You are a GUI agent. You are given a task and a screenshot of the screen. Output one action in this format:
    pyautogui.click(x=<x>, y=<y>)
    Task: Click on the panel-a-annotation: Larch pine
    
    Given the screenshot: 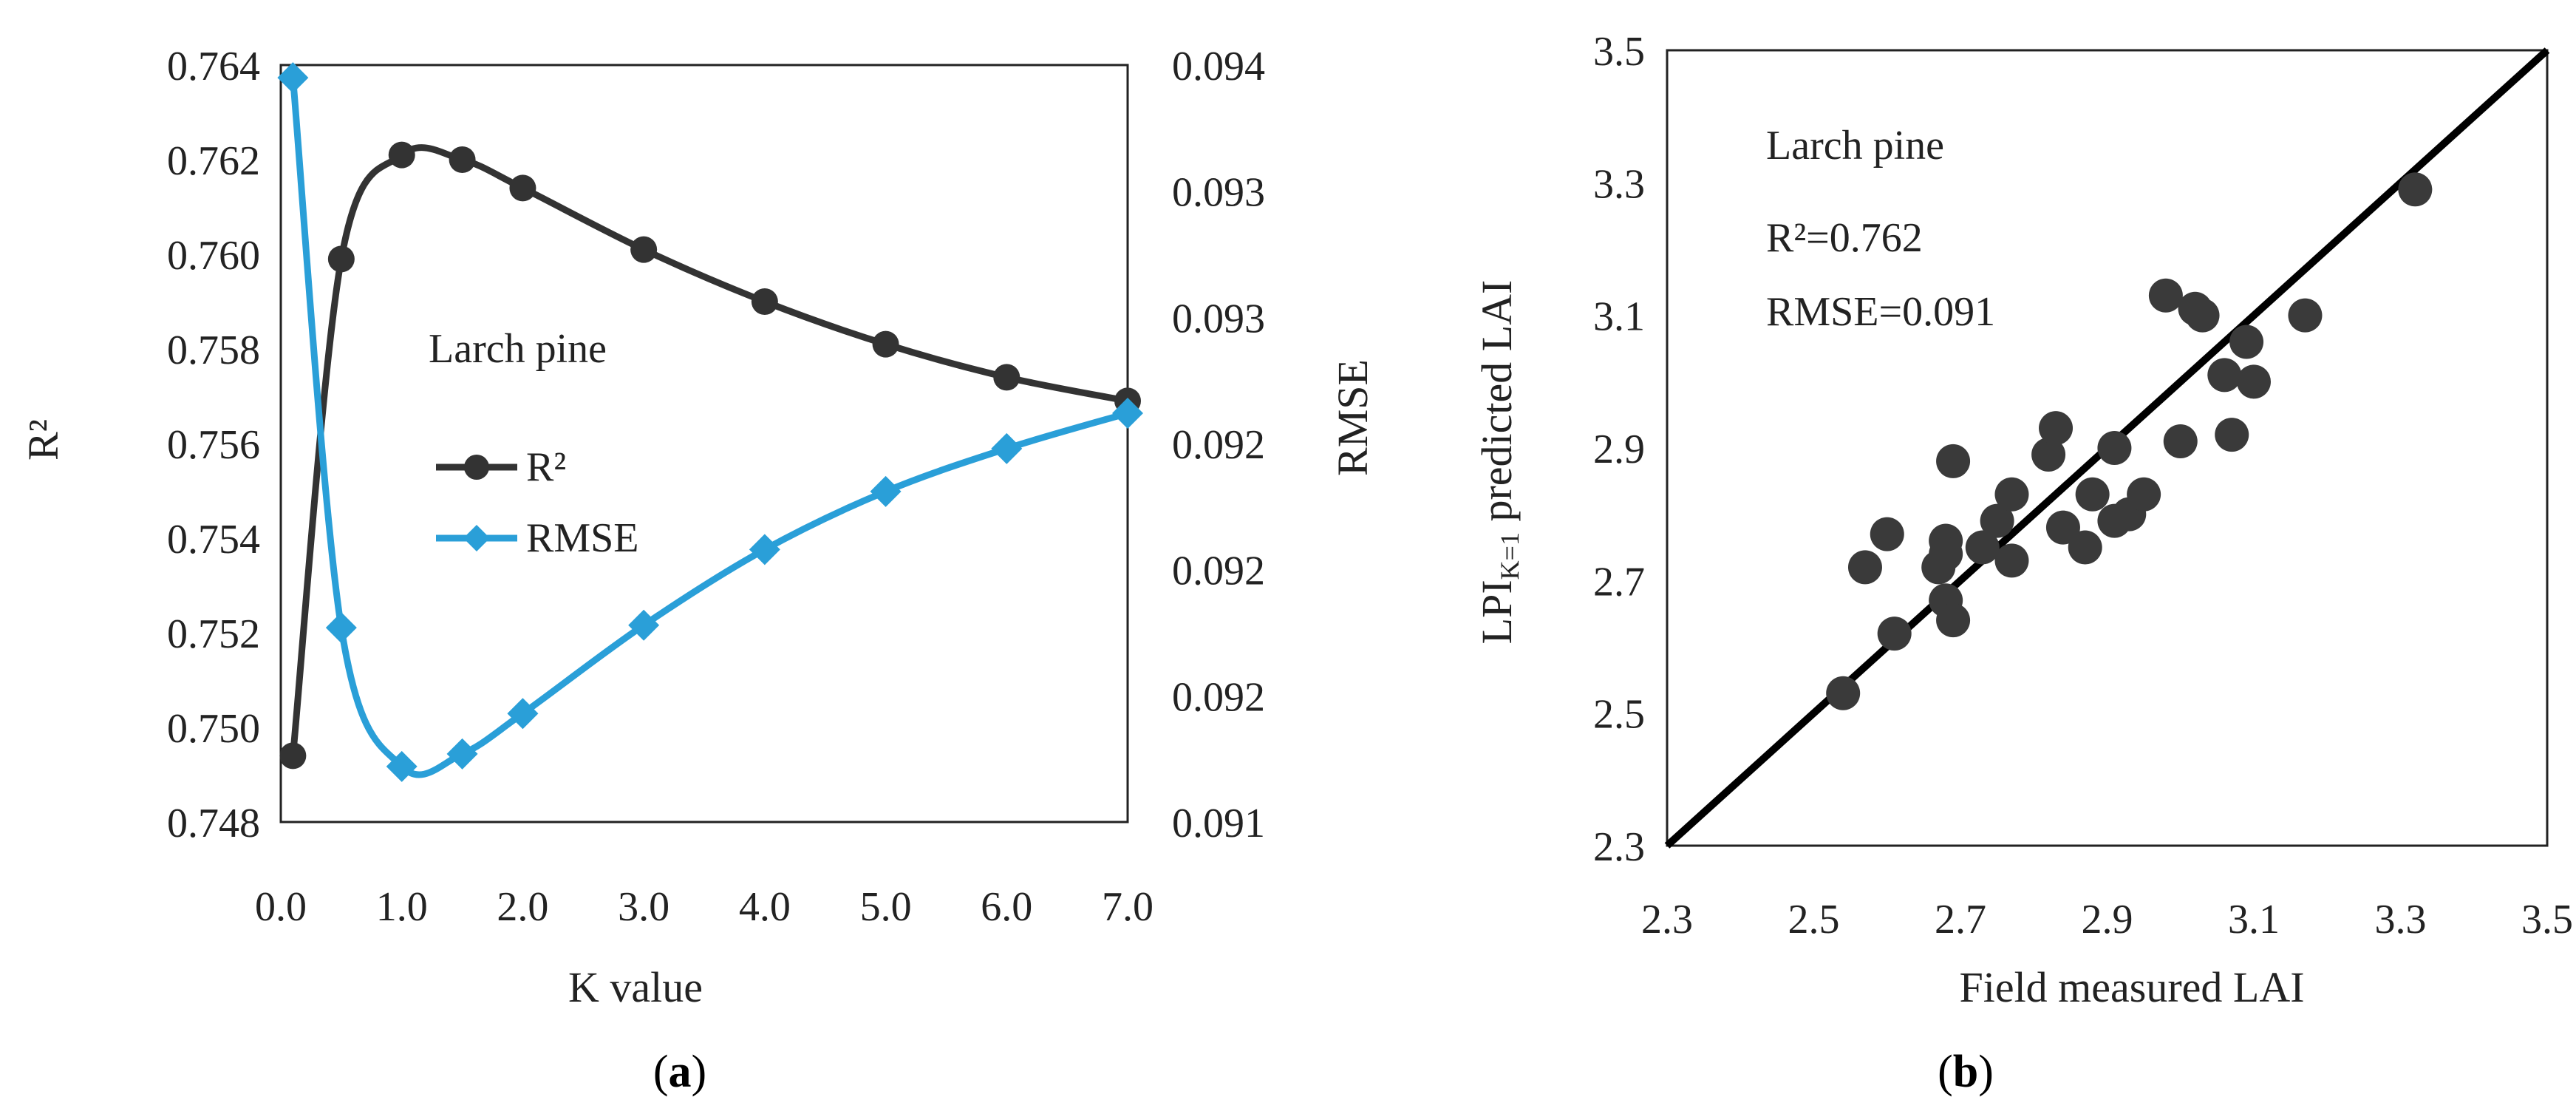 What is the action you would take?
    pyautogui.click(x=518, y=349)
    